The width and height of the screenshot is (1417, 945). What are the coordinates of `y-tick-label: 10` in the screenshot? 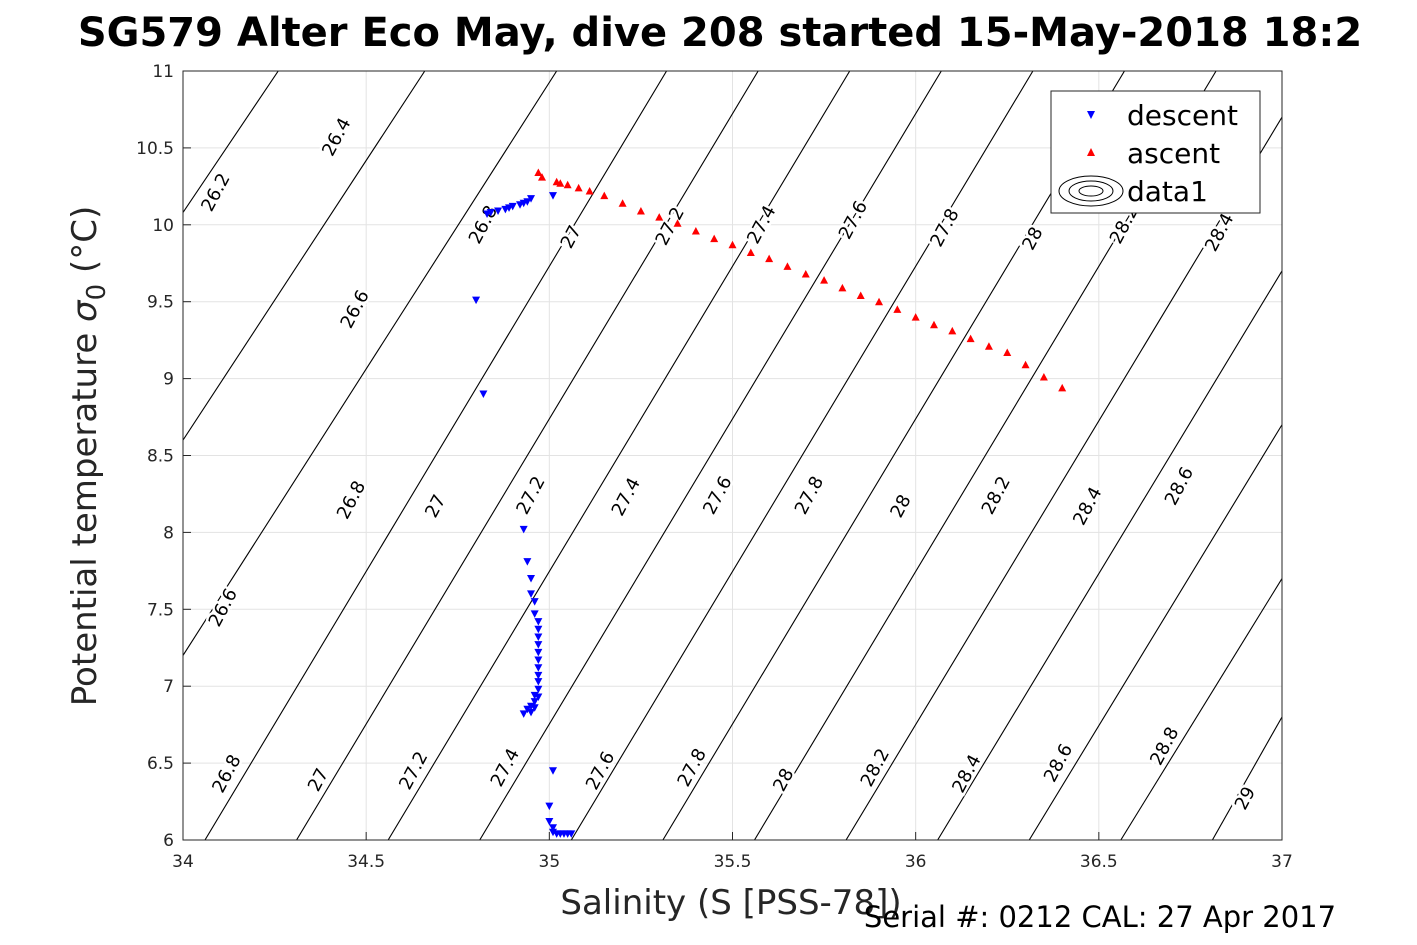 It's located at (163, 226).